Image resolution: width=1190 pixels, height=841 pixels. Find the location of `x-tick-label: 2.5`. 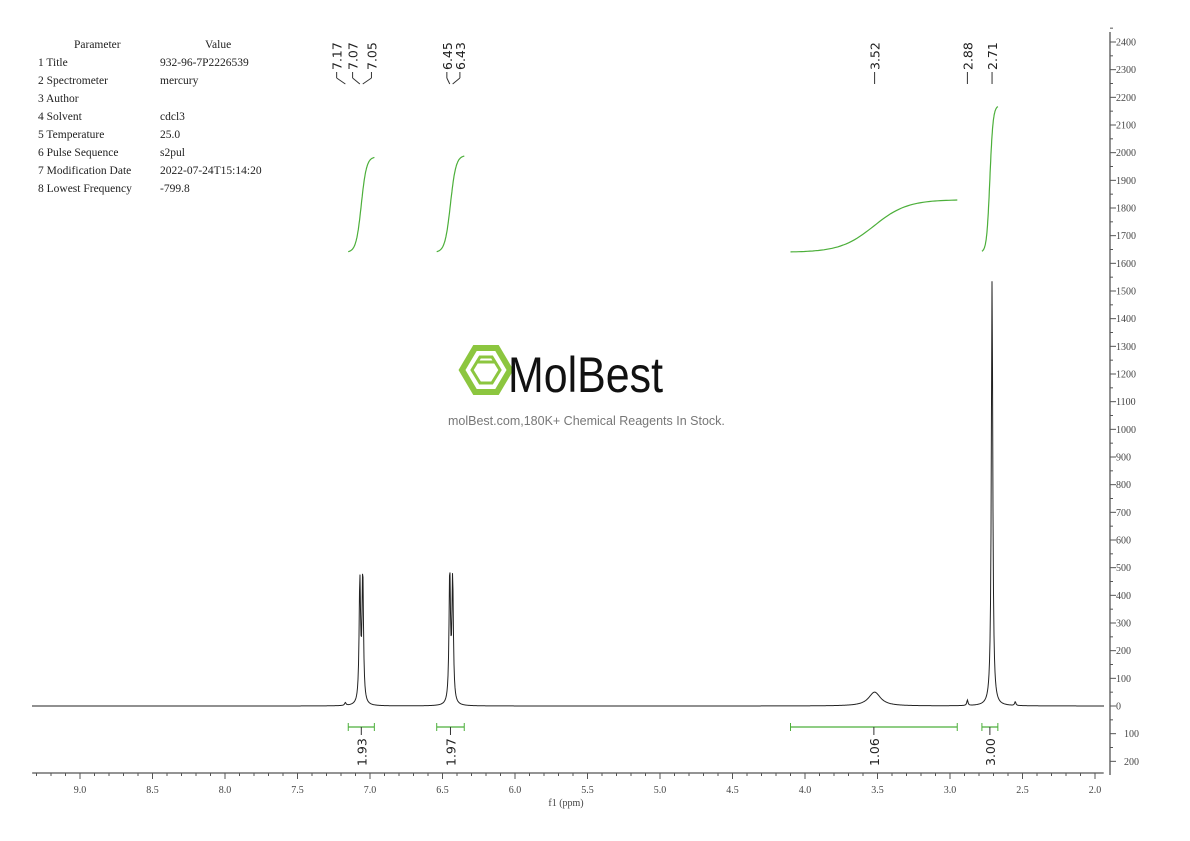

x-tick-label: 2.5 is located at coordinates (1022, 790).